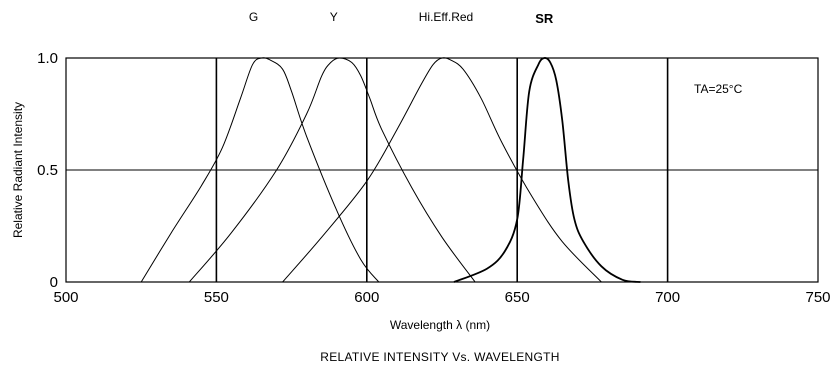 The width and height of the screenshot is (832, 369). Describe the element at coordinates (47, 170) in the screenshot. I see `y-tick-label-0.5: 0.5` at that location.